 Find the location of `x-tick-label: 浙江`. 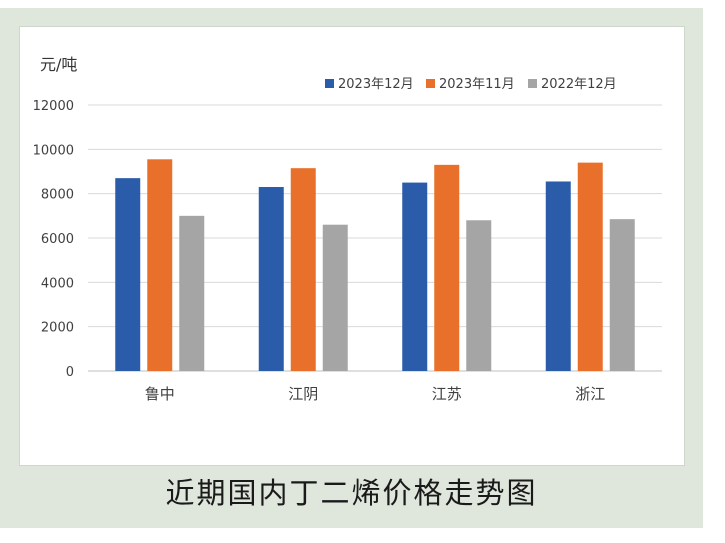

x-tick-label: 浙江 is located at coordinates (590, 394).